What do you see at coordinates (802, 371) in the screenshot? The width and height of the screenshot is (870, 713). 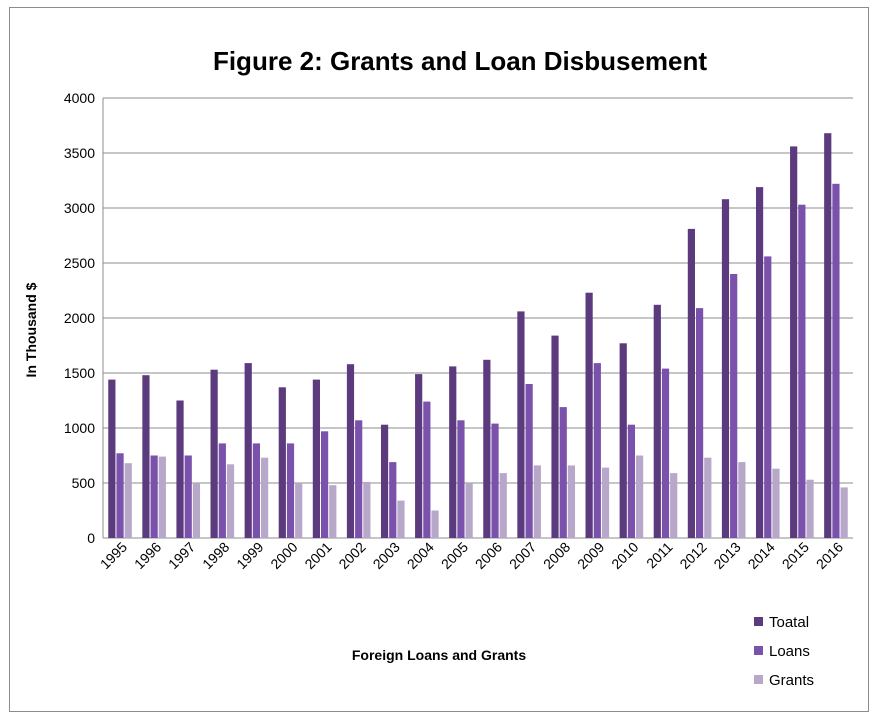 I see `bar-loans-2015` at bounding box center [802, 371].